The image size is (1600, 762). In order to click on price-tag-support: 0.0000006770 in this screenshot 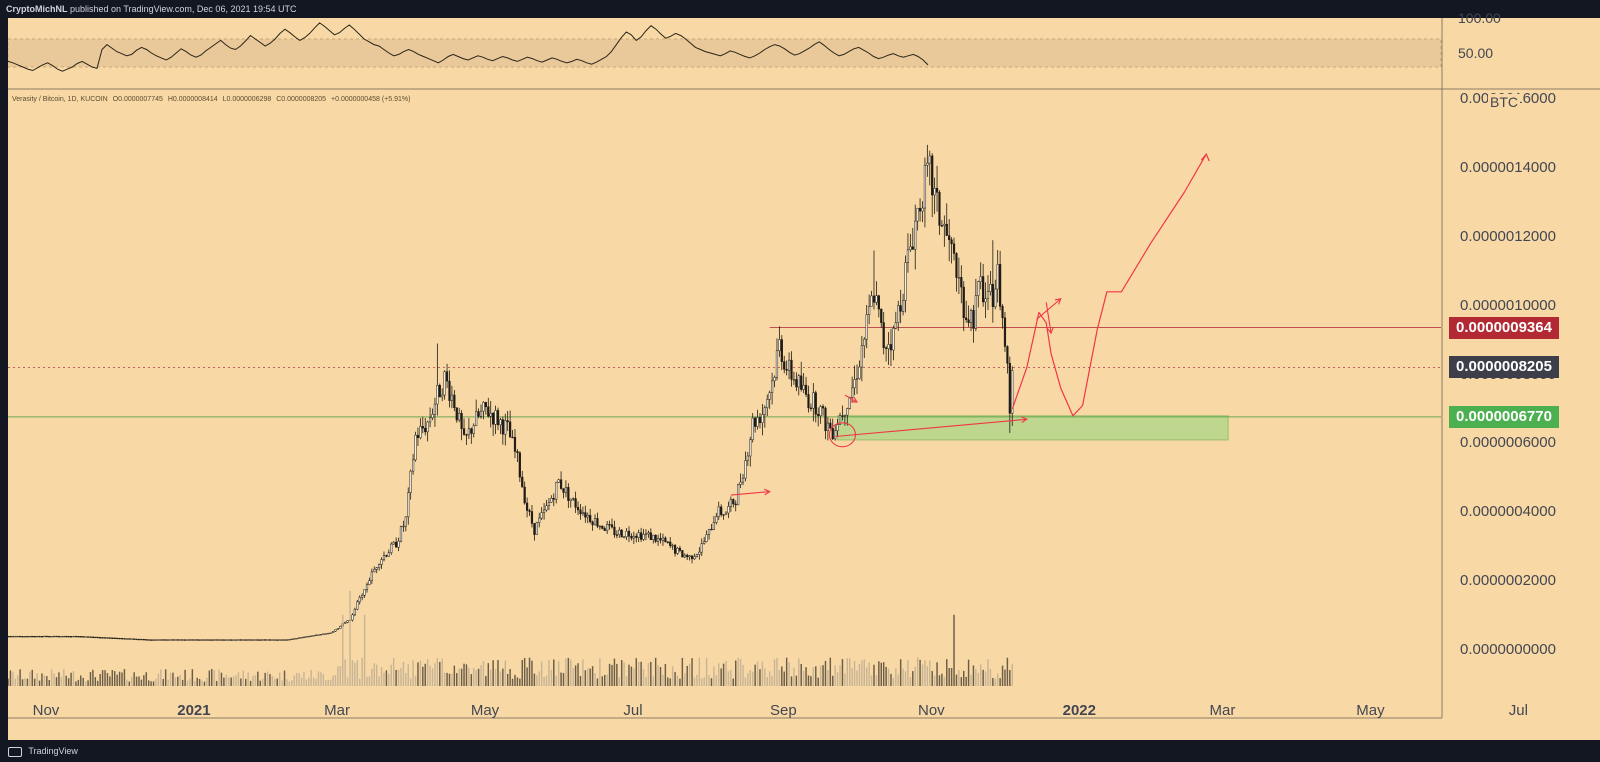, I will do `click(1504, 416)`.